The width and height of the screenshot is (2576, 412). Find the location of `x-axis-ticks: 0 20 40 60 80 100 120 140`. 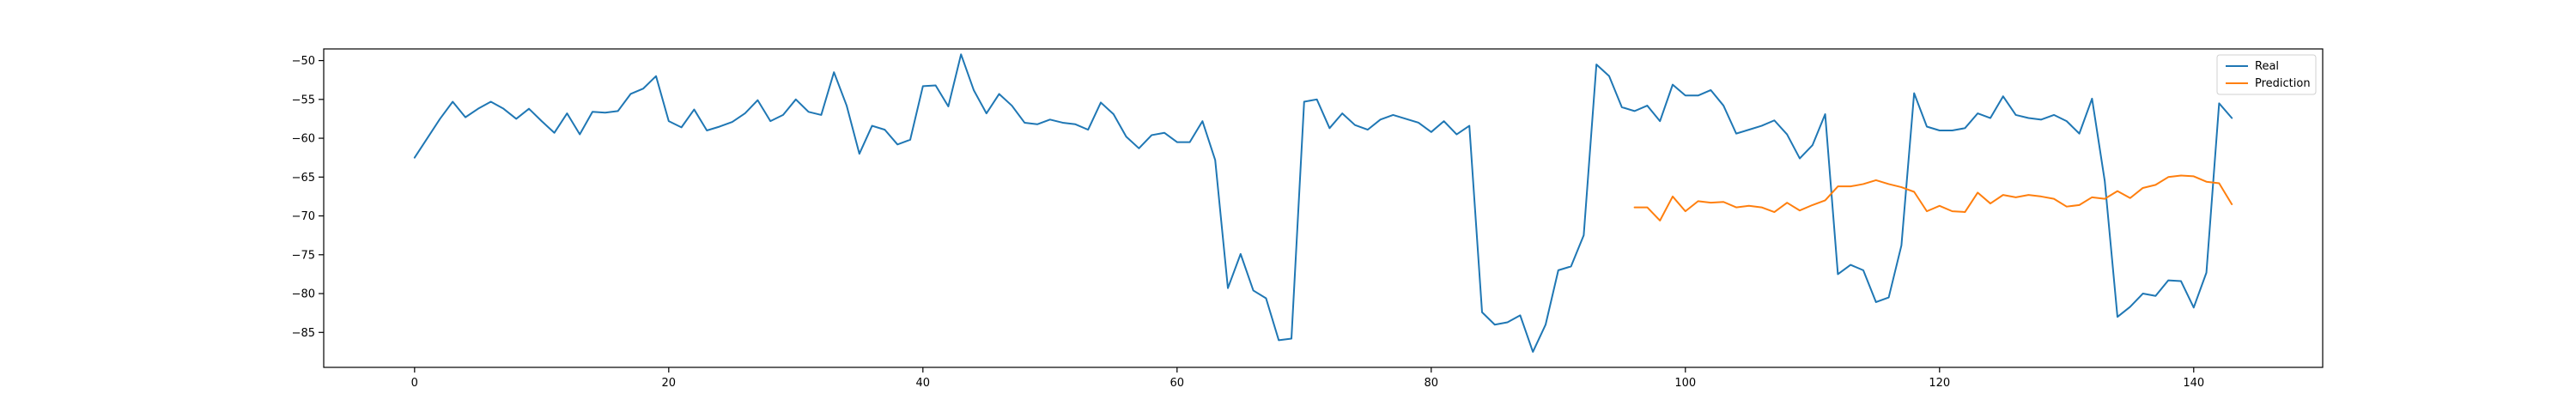

x-axis-ticks: 0 20 40 60 80 100 120 140 is located at coordinates (1308, 378).